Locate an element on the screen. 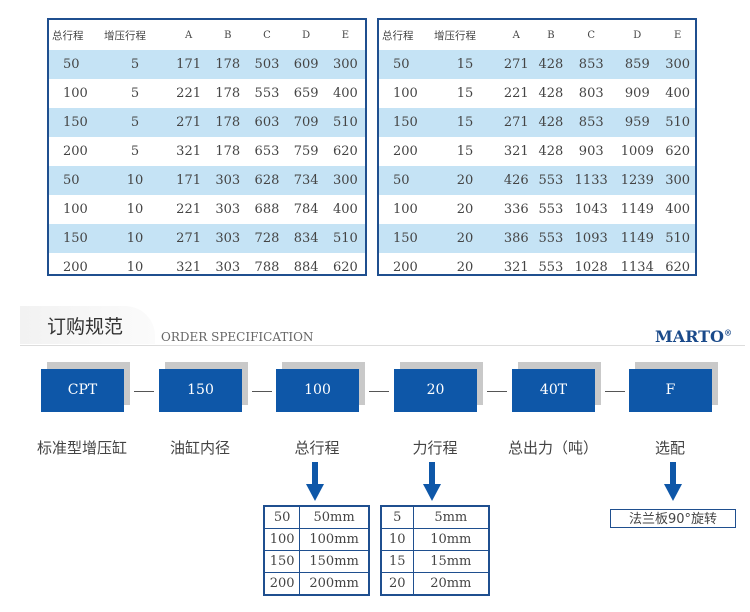 Image resolution: width=750 pixels, height=612 pixels. stroke-options-table: 50 50mm 100 100mm 150 150mm 200 200mm is located at coordinates (316, 550).